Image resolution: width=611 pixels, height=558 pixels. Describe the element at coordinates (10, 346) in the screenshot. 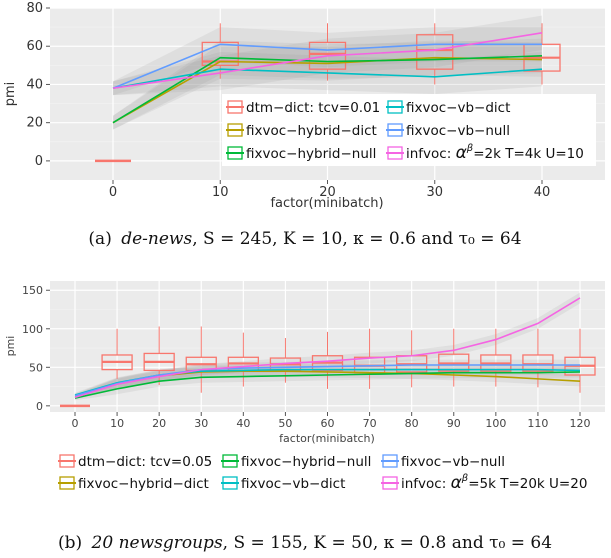

I see `chart-b-ylabel: pmi` at that location.